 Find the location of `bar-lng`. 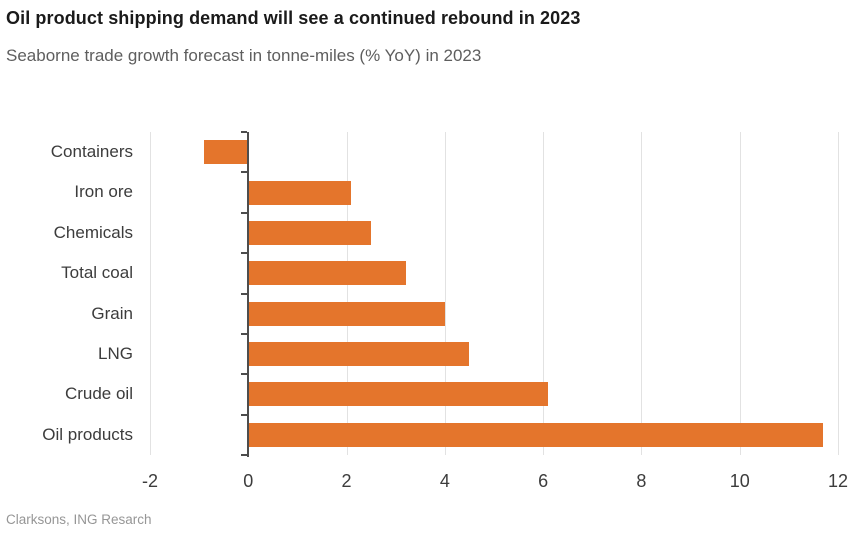

bar-lng is located at coordinates (359, 354).